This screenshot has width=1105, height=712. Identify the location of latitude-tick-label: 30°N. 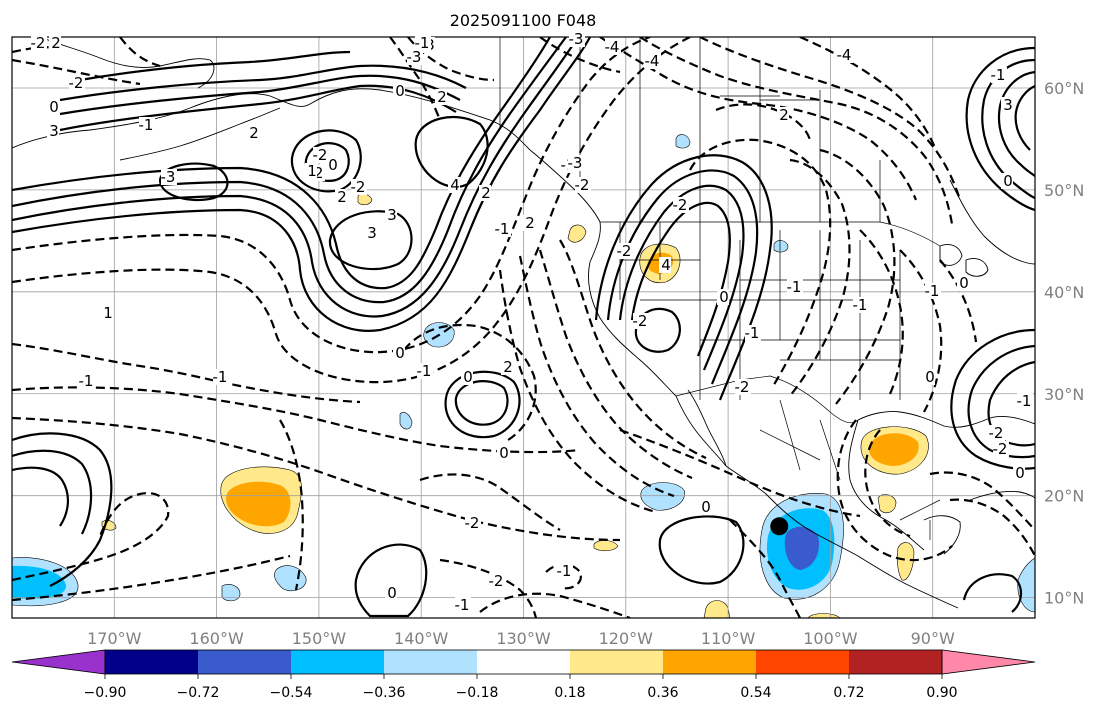
(1064, 394).